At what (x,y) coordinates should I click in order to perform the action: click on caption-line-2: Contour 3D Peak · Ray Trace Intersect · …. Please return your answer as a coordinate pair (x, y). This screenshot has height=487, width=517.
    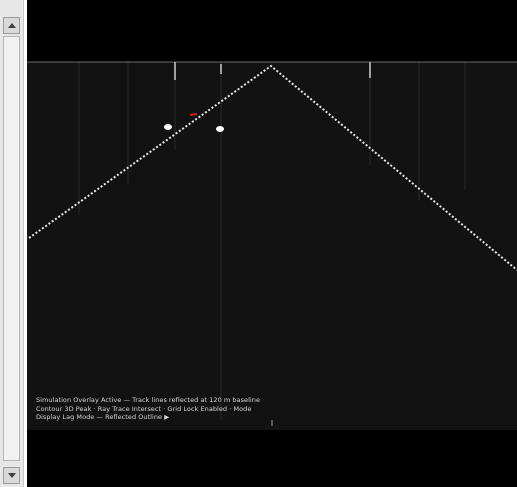
    Looking at the image, I should click on (144, 408).